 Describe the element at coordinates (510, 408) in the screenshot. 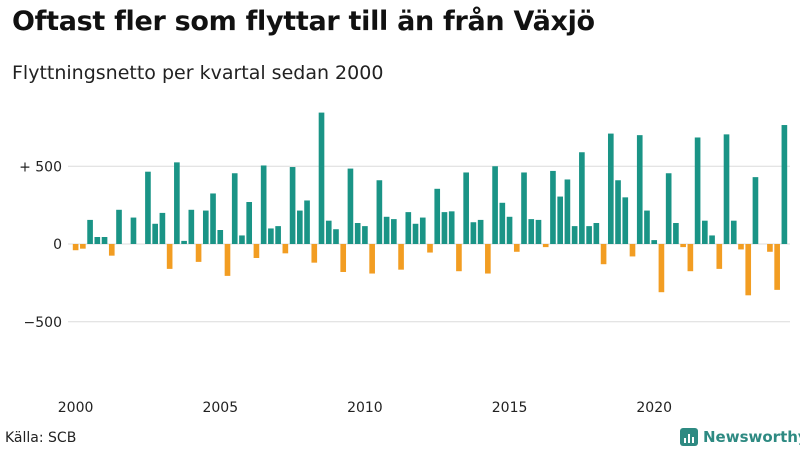

I see `x-tick-label: 2015` at that location.